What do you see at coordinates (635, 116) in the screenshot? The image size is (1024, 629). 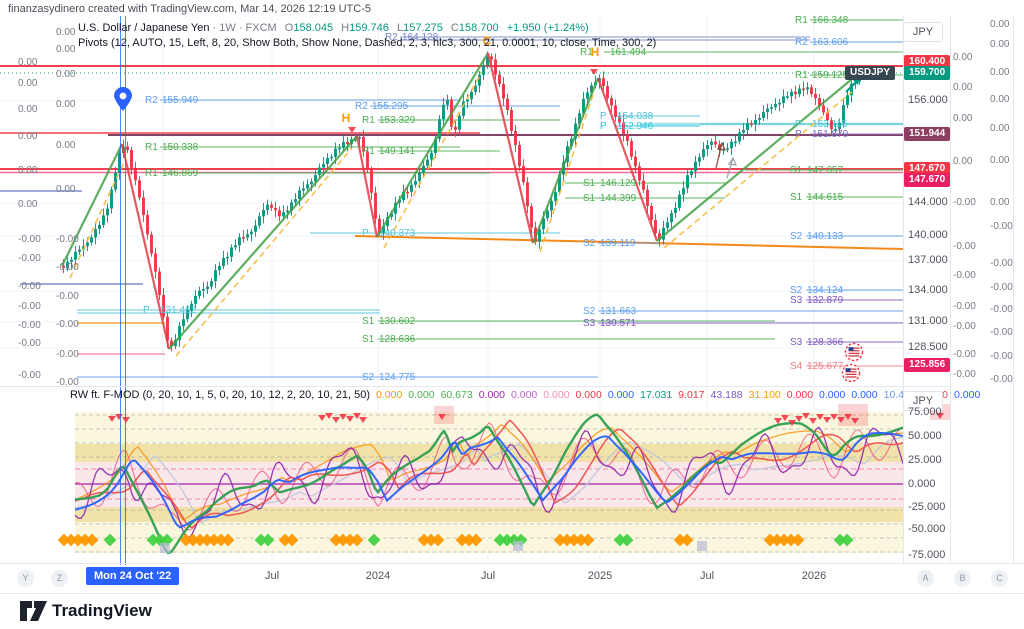 I see `pivot-value-label: 154.038` at bounding box center [635, 116].